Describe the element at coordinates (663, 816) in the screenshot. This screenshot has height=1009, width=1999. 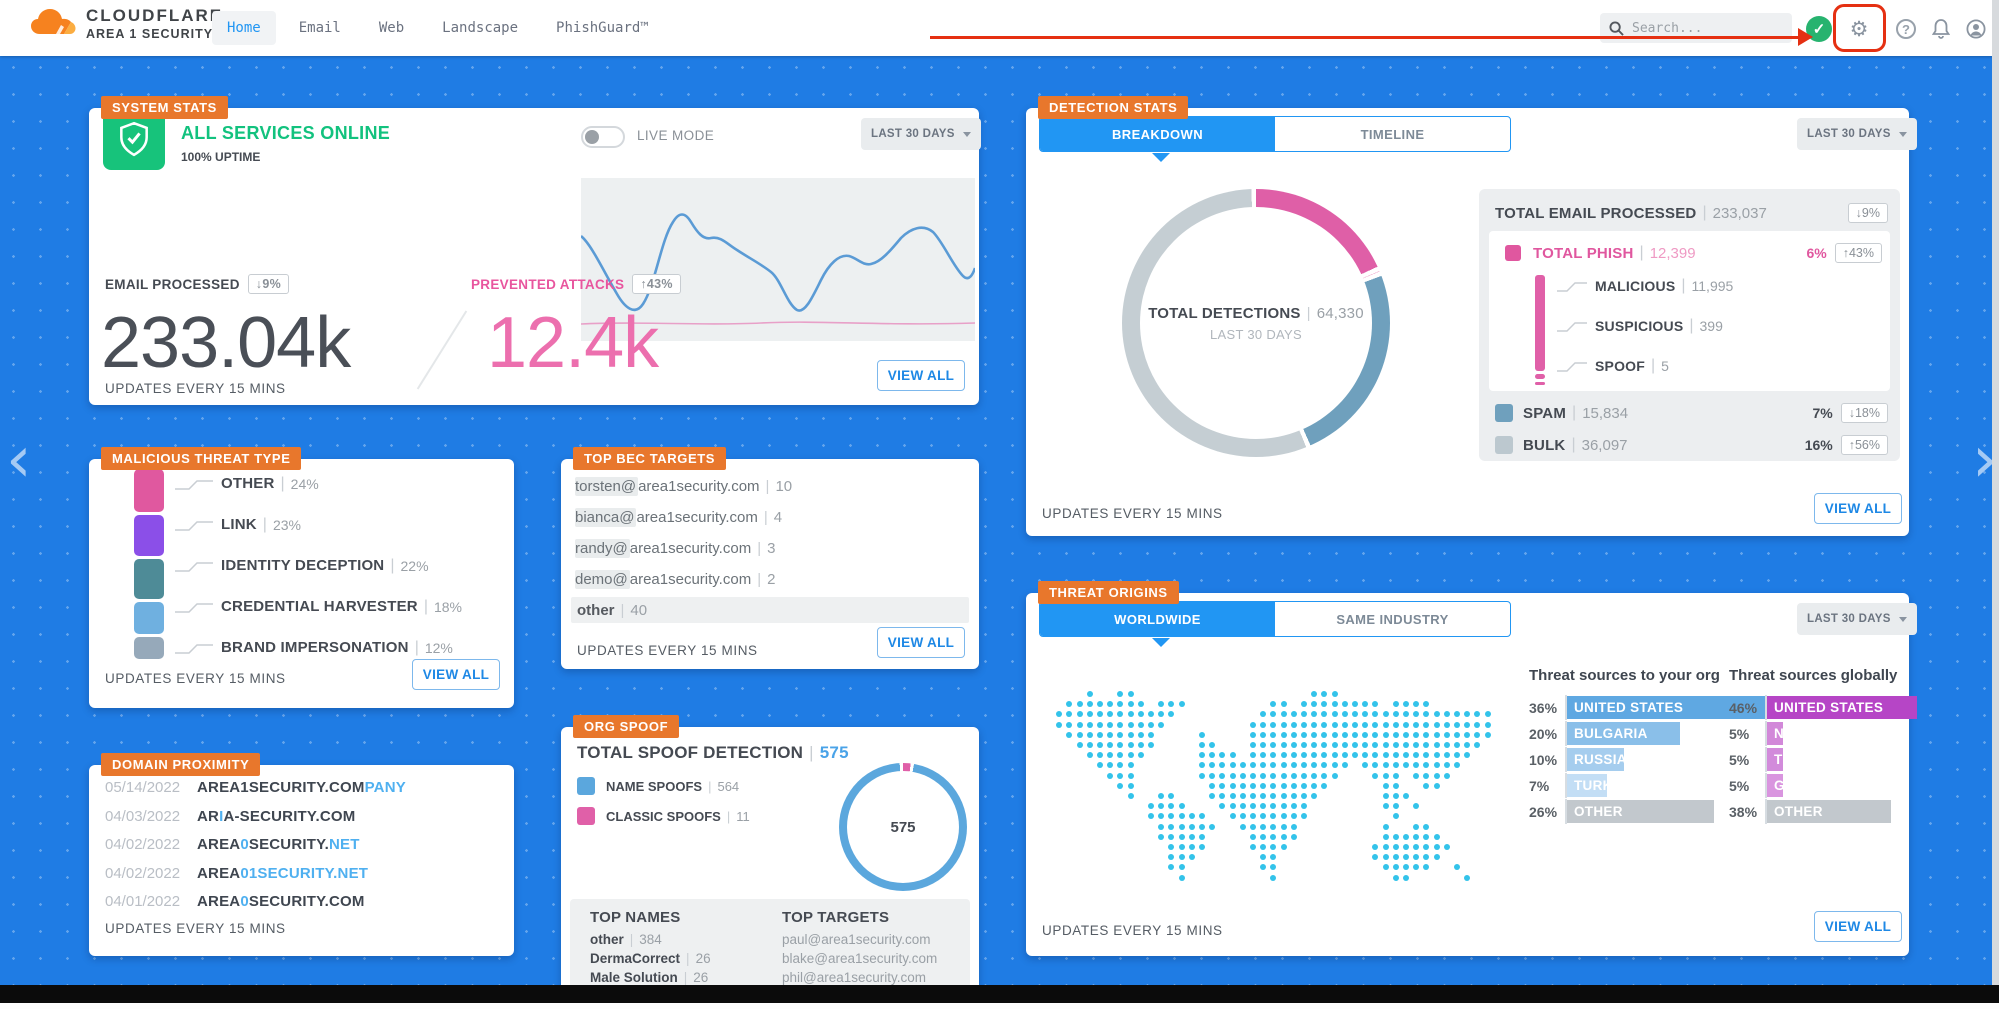
I see `classic-spoofs-legend: CLASSIC SPOOFS | 11` at that location.